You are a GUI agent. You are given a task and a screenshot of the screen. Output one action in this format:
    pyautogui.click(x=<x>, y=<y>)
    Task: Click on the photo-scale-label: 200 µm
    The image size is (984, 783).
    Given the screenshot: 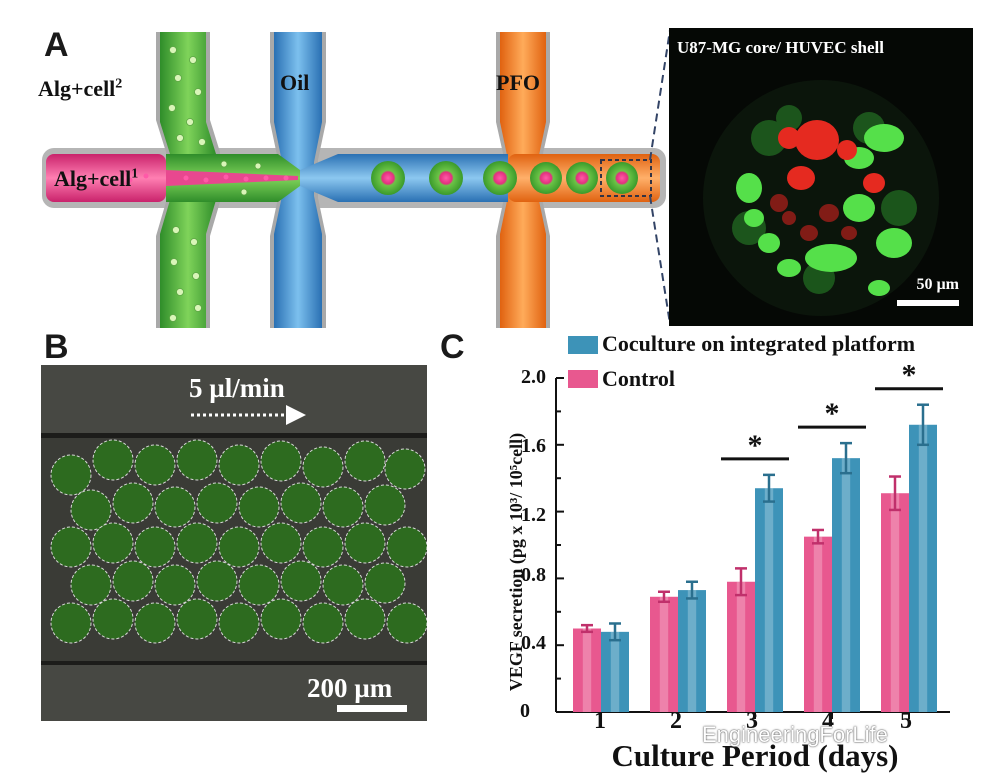 What is the action you would take?
    pyautogui.click(x=350, y=688)
    